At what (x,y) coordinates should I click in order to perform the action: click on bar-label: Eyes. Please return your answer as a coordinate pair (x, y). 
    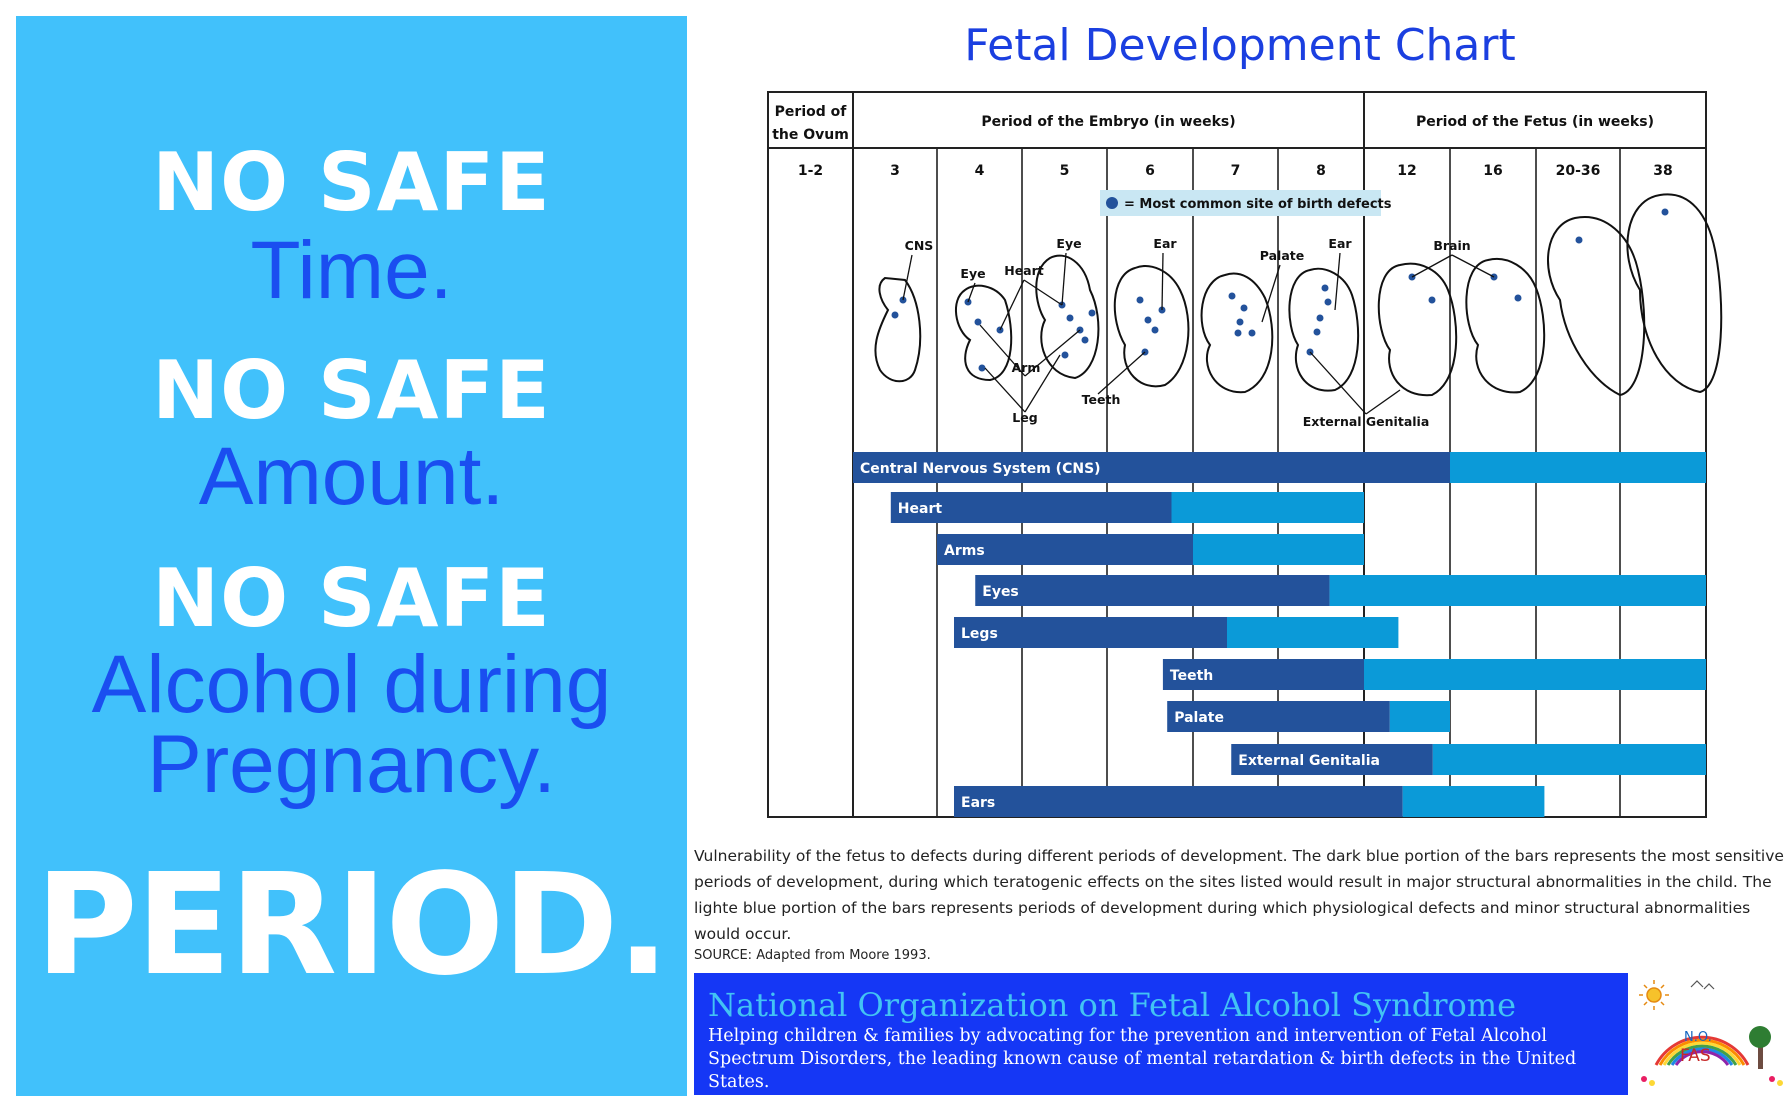
    Looking at the image, I should click on (1000, 592).